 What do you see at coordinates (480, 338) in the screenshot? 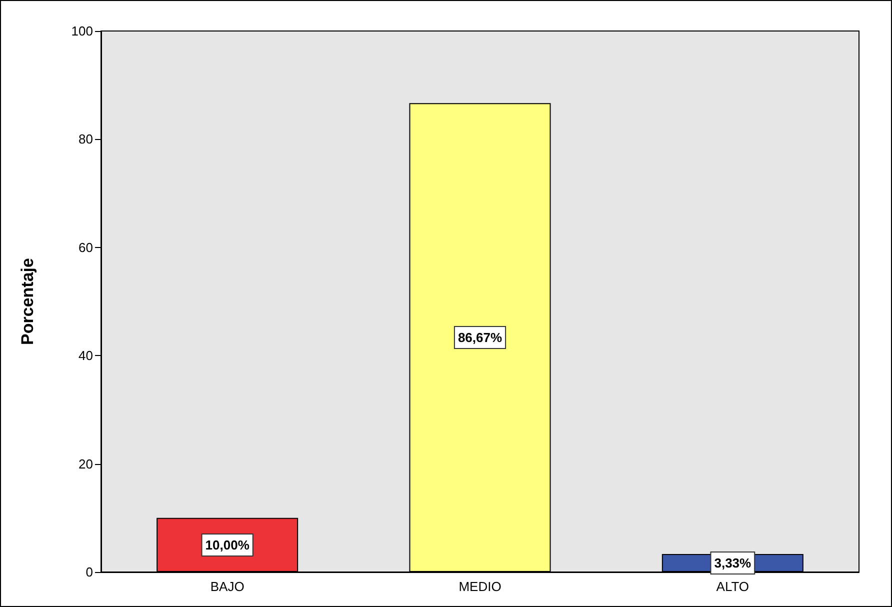
I see `data-label: 86,67%` at bounding box center [480, 338].